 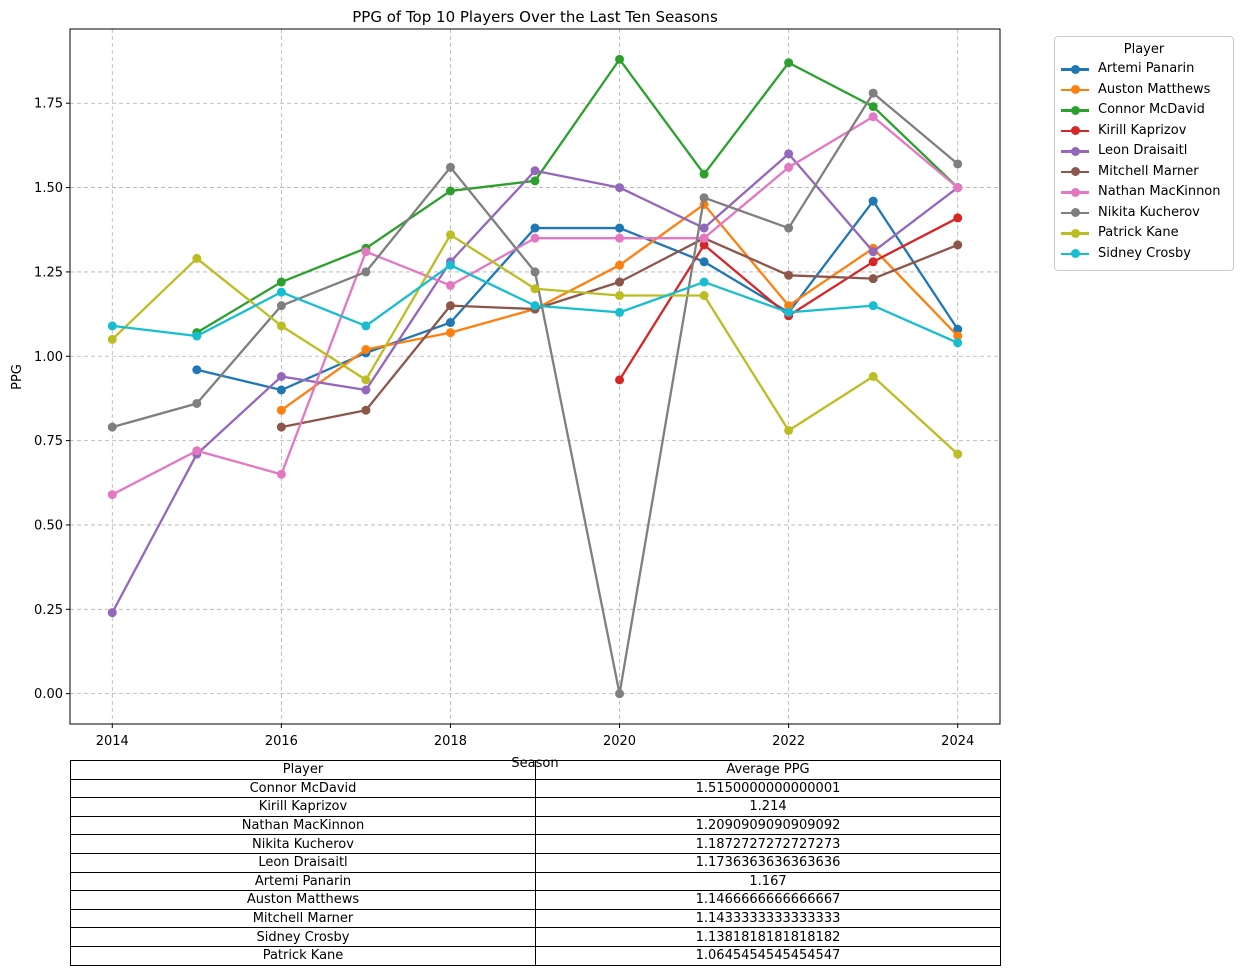 I want to click on table-row: Connor McDavid 1.5150000000000001, so click(x=535, y=788).